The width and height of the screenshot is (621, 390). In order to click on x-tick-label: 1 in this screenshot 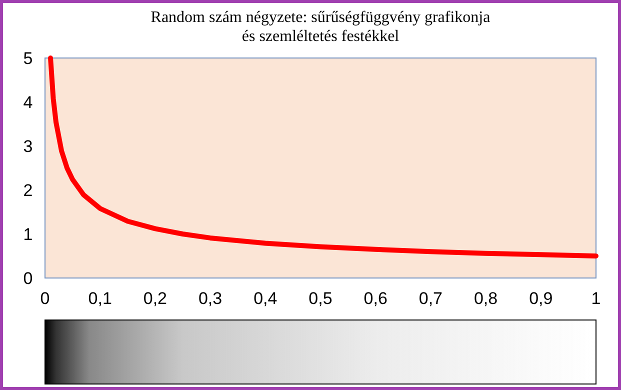, I will do `click(596, 298)`.